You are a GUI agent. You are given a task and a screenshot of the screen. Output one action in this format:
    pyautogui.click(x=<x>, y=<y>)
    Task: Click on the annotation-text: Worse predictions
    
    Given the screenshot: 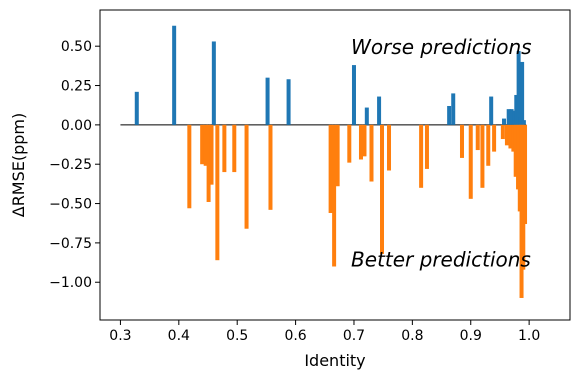 What is the action you would take?
    pyautogui.click(x=441, y=47)
    